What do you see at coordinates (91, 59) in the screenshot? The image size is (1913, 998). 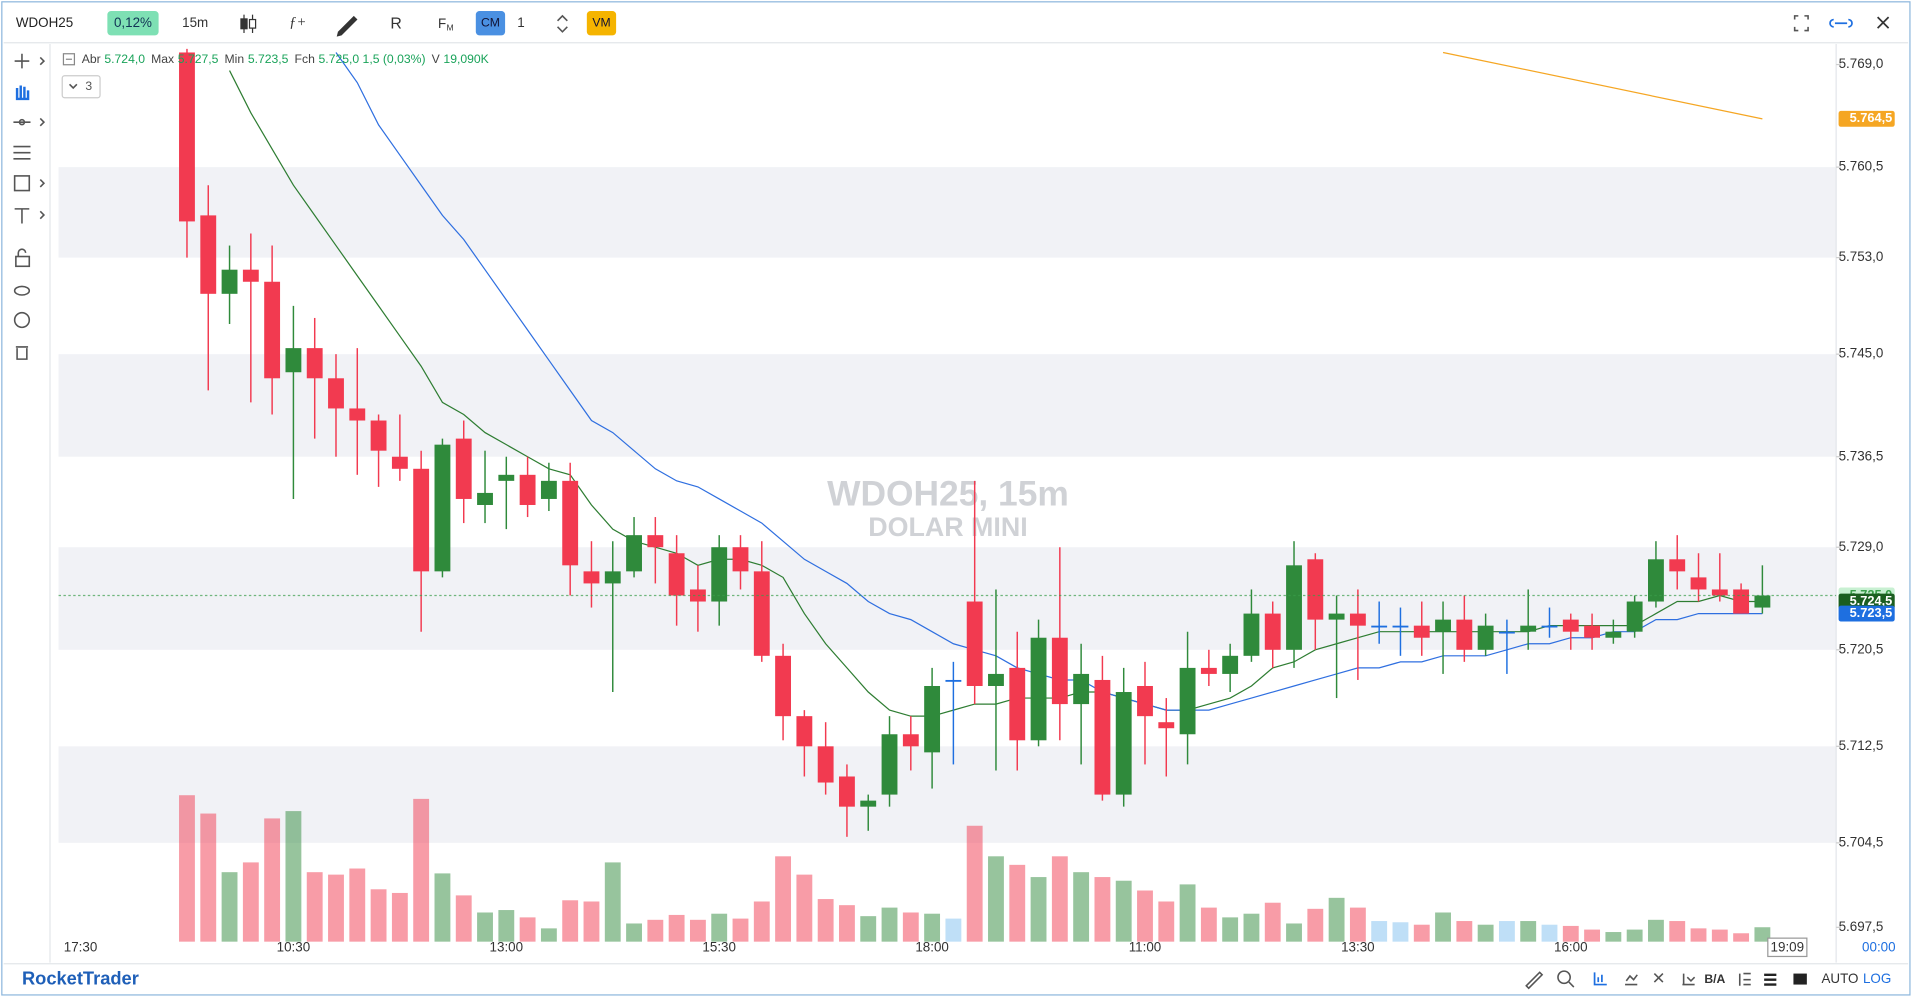 I see `legend-label: Abr` at bounding box center [91, 59].